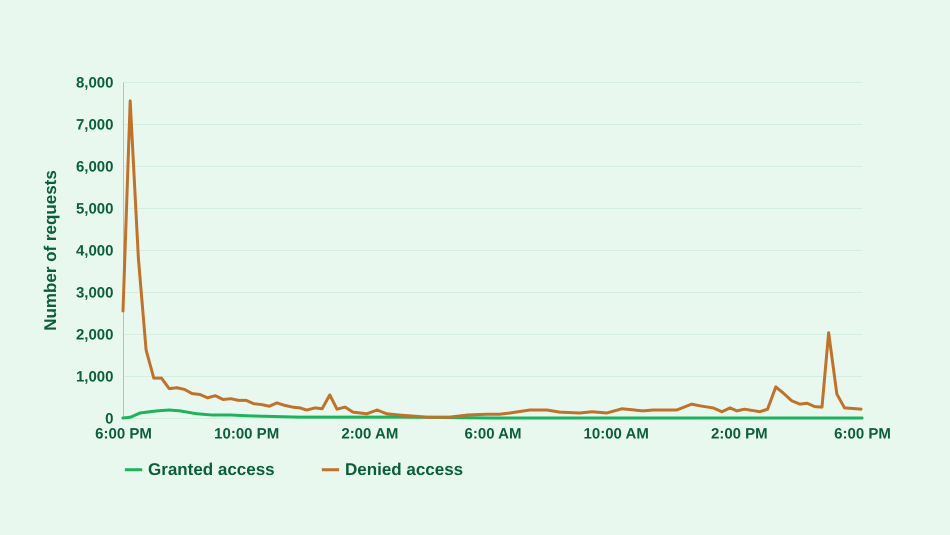 The height and width of the screenshot is (535, 950). What do you see at coordinates (50, 250) in the screenshot?
I see `y-axis-title: Number of requests` at bounding box center [50, 250].